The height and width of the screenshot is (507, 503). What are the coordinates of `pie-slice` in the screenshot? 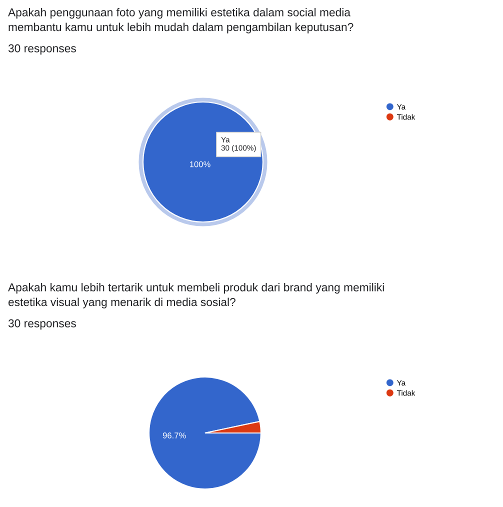 It's located at (205, 433).